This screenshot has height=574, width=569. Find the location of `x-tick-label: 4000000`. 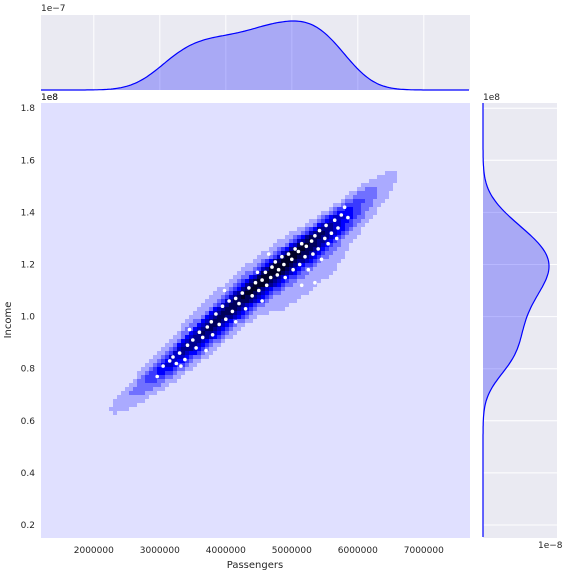

x-tick-label: 4000000 is located at coordinates (226, 551).